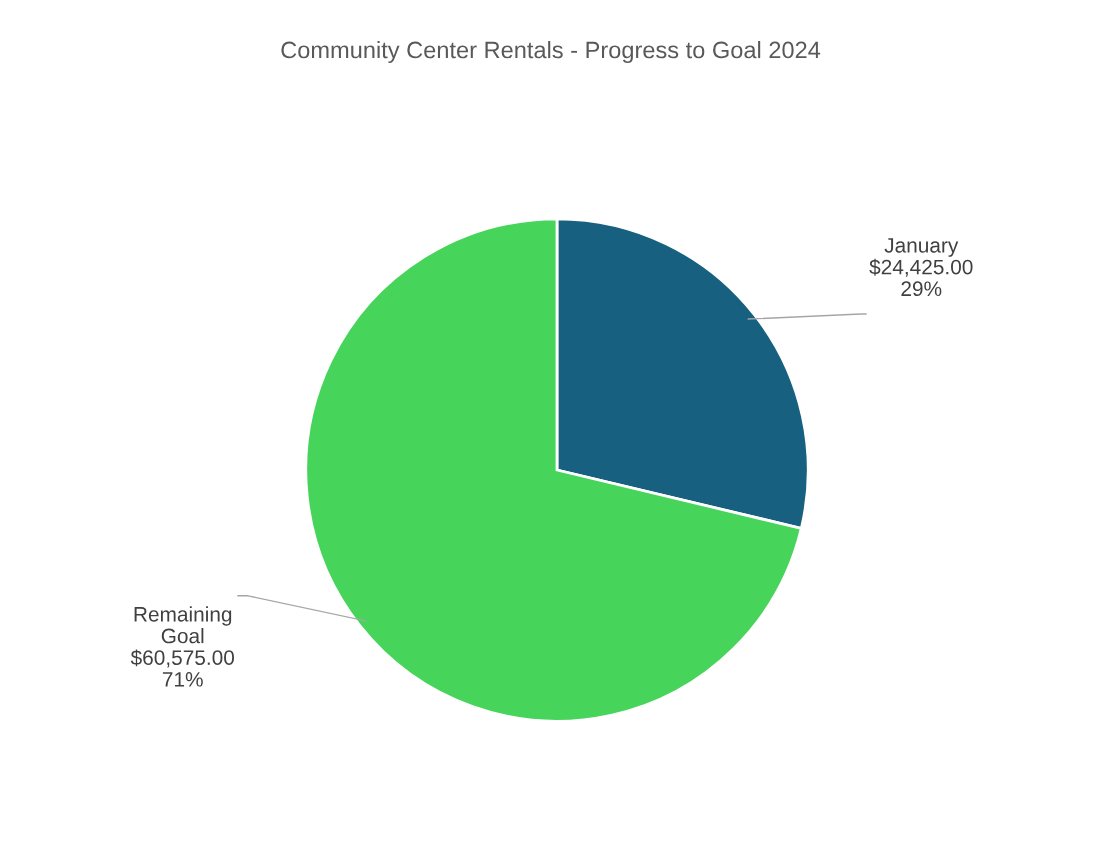  Describe the element at coordinates (183, 625) in the screenshot. I see `slice-label: Remaining Goal` at that location.